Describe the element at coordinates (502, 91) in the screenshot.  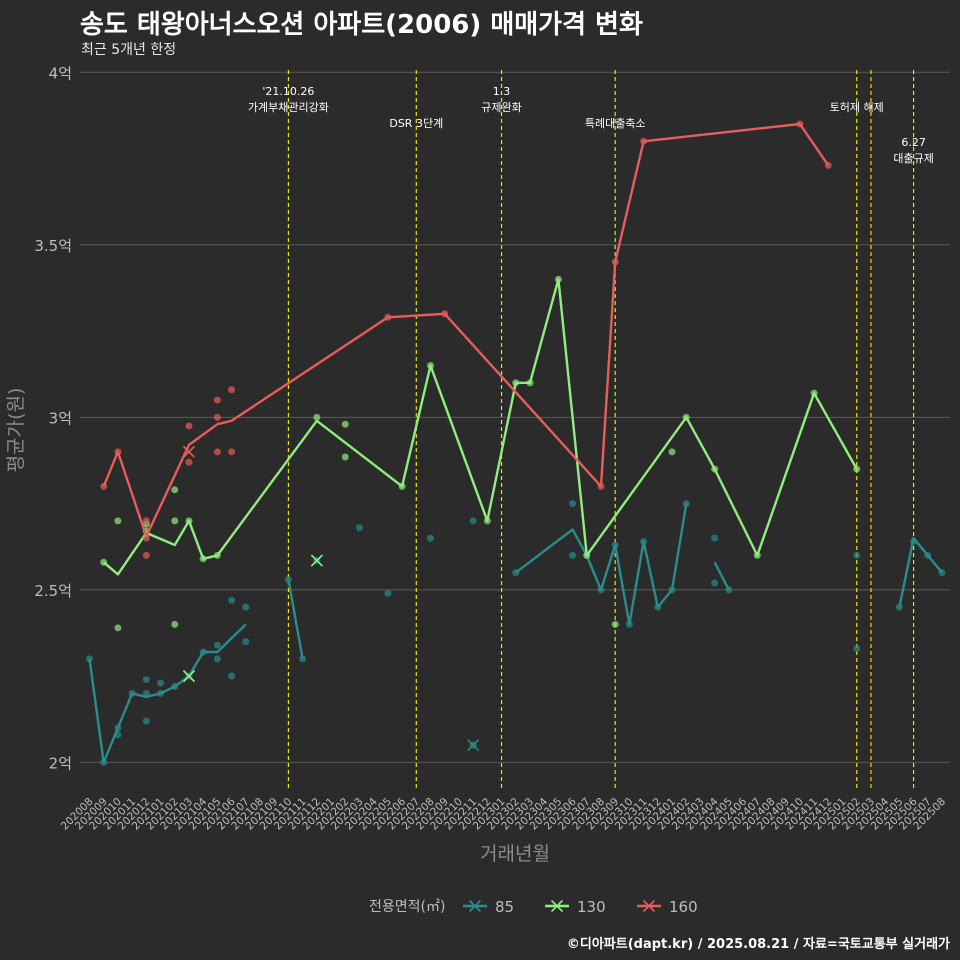
I see `event-label: 1.3` at that location.